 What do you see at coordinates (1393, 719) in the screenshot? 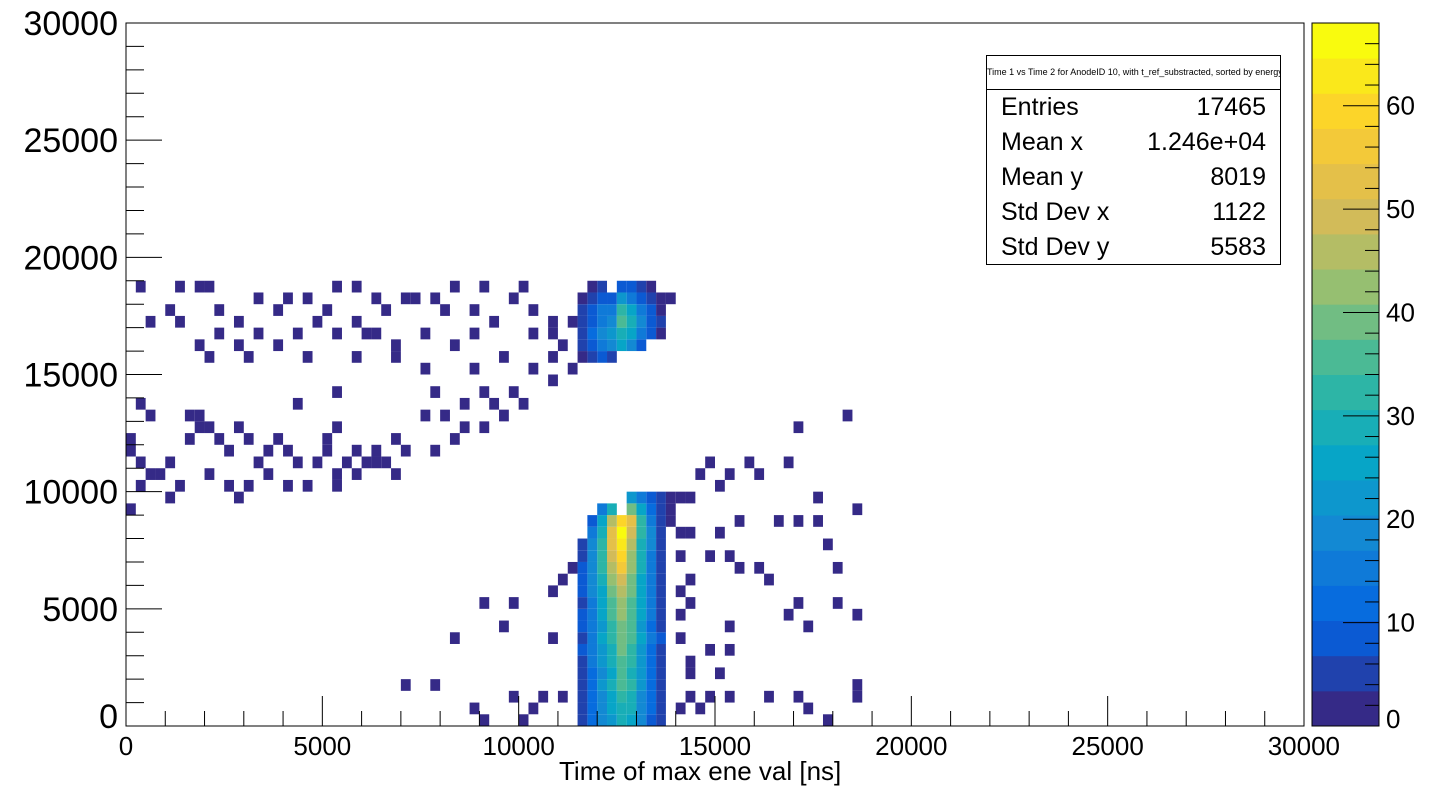
I see `z-tick-label: 0` at bounding box center [1393, 719].